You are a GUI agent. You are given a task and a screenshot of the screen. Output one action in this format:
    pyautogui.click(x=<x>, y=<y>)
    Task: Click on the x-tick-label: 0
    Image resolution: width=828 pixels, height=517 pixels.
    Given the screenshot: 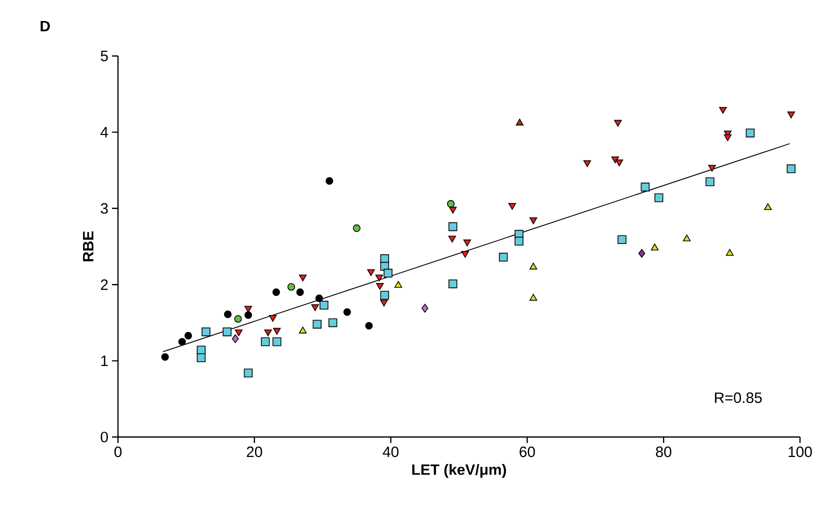 What is the action you would take?
    pyautogui.click(x=118, y=452)
    